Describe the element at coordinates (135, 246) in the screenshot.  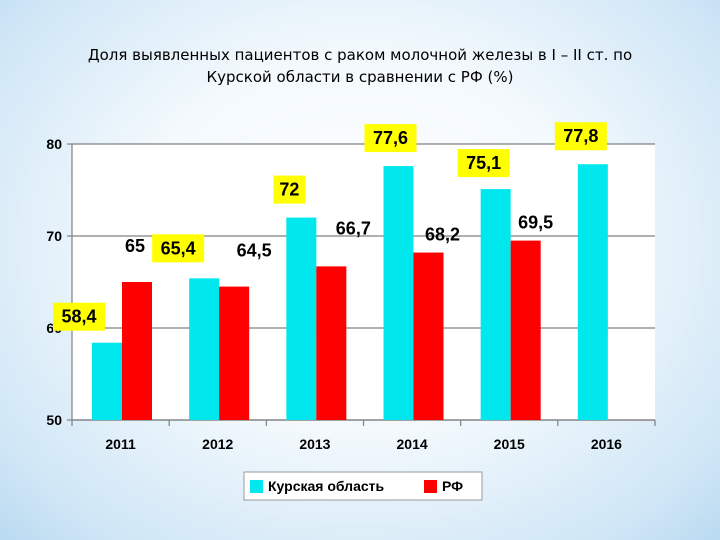
I see `data-label-rf-2011: 65` at that location.